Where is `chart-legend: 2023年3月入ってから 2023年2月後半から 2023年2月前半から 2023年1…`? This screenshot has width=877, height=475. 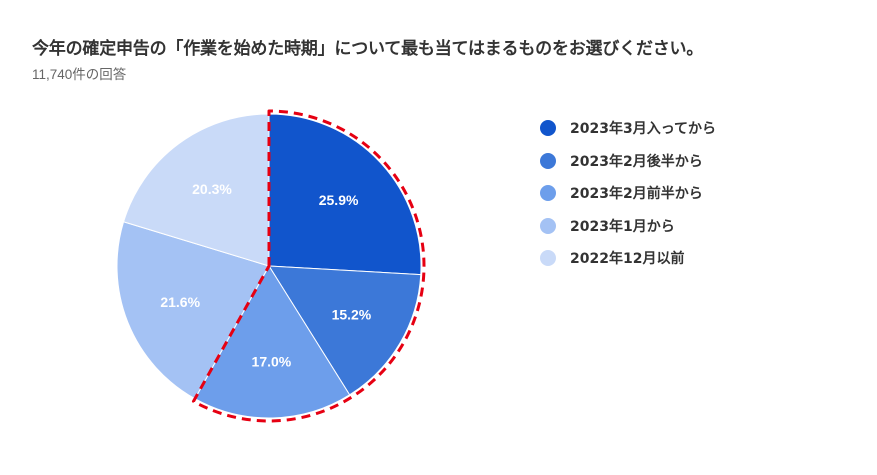
chart-legend: 2023年3月入ってから 2023年2月後半から 2023年2月前半から 2023年1… is located at coordinates (628, 193).